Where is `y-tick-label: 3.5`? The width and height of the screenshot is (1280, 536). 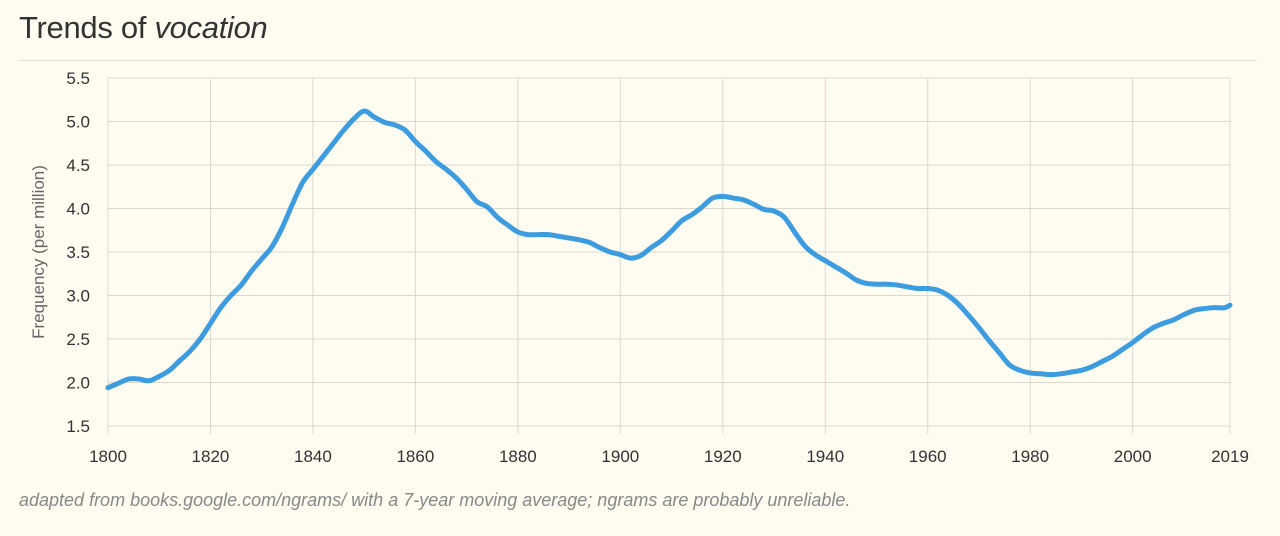 y-tick-label: 3.5 is located at coordinates (78, 252).